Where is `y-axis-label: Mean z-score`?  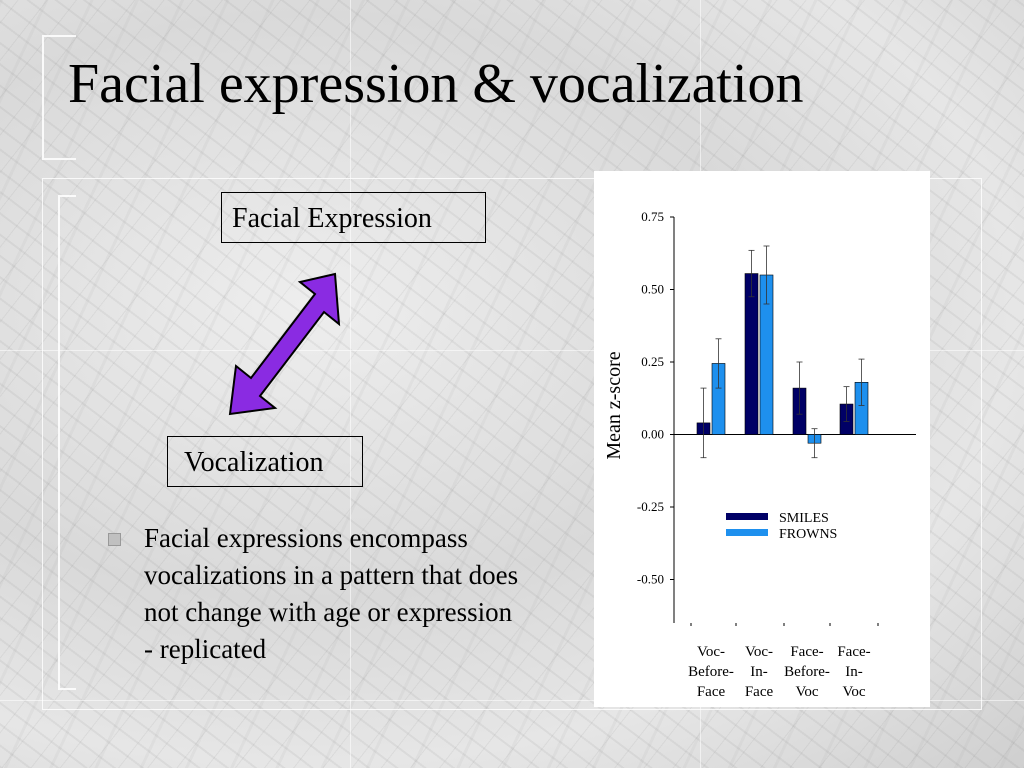 y-axis-label: Mean z-score is located at coordinates (614, 405).